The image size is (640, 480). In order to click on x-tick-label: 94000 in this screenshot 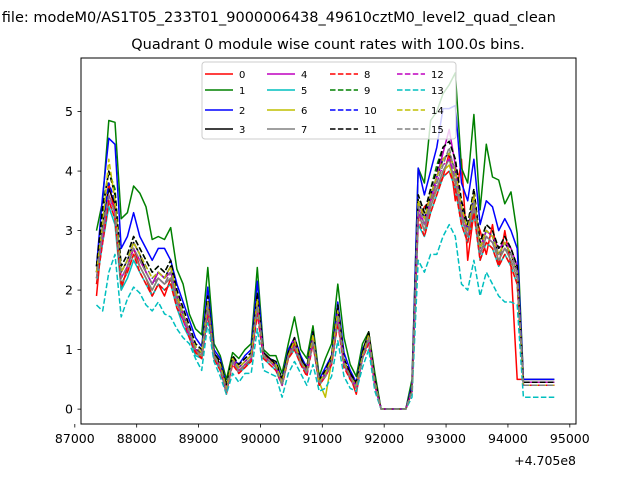, I will do `click(508, 438)`.